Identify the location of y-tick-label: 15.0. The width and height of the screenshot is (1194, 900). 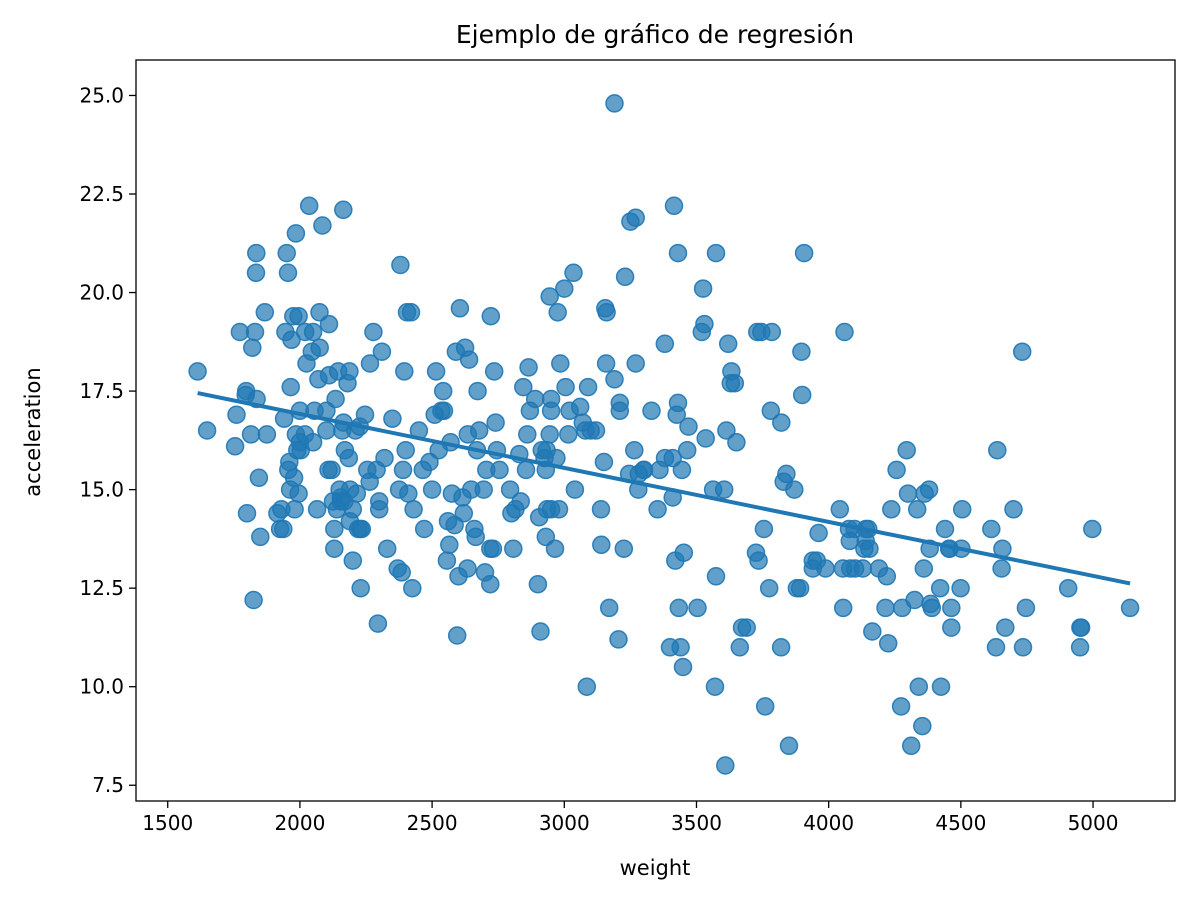
(101, 490).